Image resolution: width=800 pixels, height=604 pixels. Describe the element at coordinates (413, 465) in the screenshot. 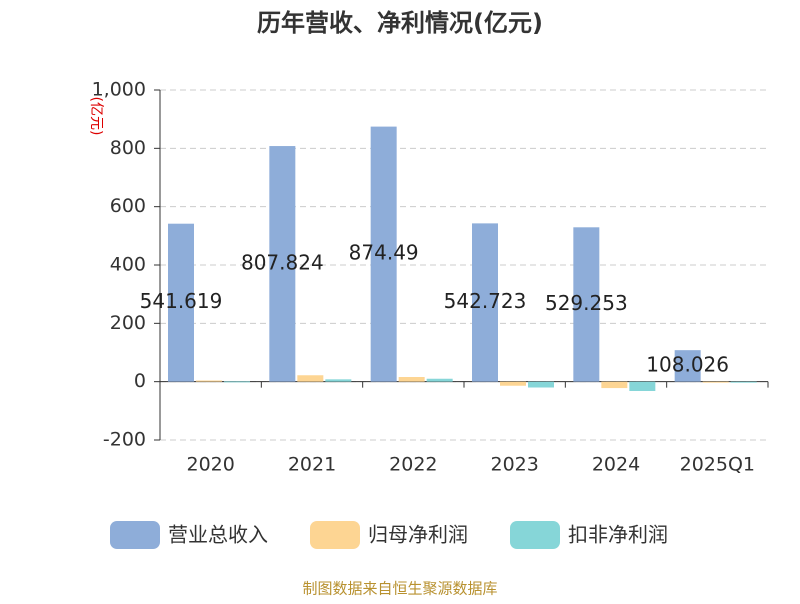

I see `x-tick-label: 2022` at that location.